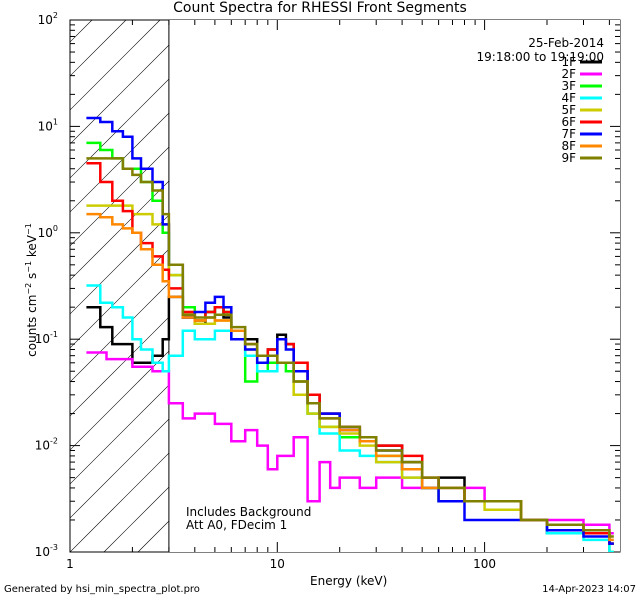  I want to click on legend-label-9F: 9F, so click(568, 158).